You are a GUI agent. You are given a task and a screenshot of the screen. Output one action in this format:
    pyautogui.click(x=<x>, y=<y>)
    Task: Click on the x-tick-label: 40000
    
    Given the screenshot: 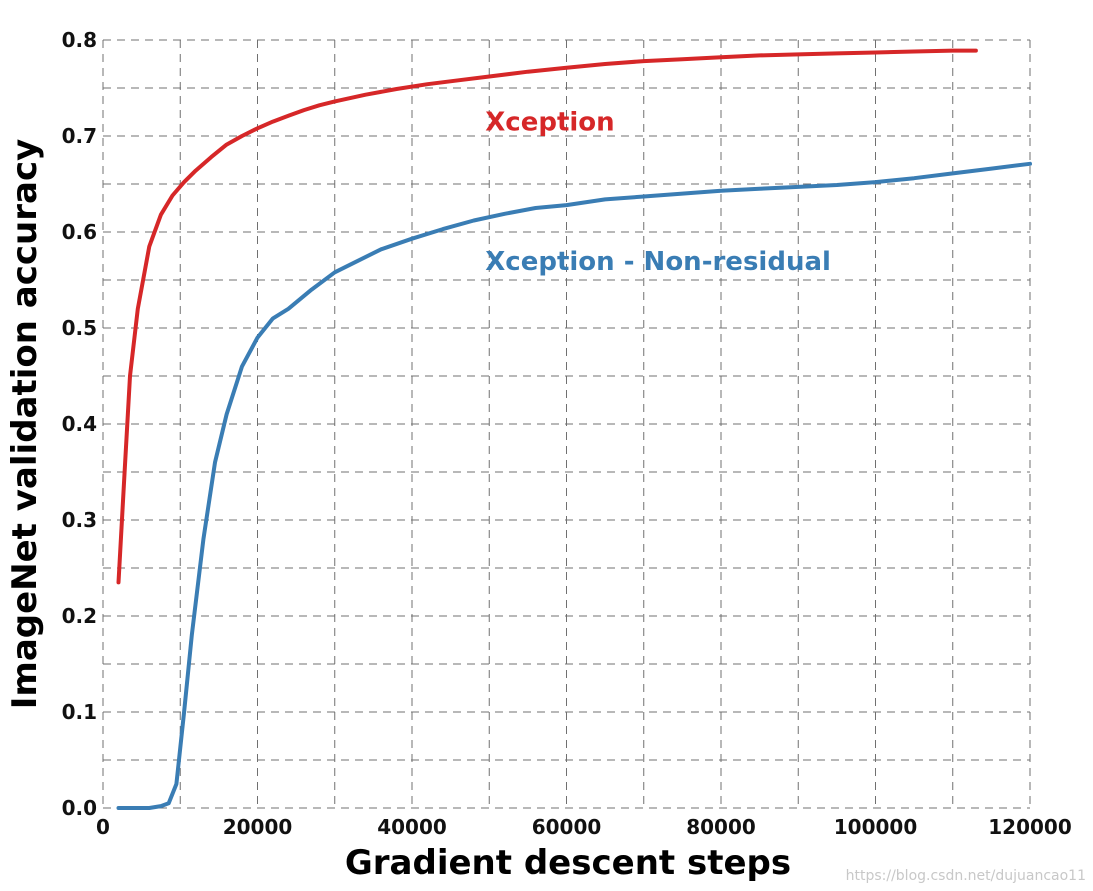 What is the action you would take?
    pyautogui.click(x=412, y=827)
    